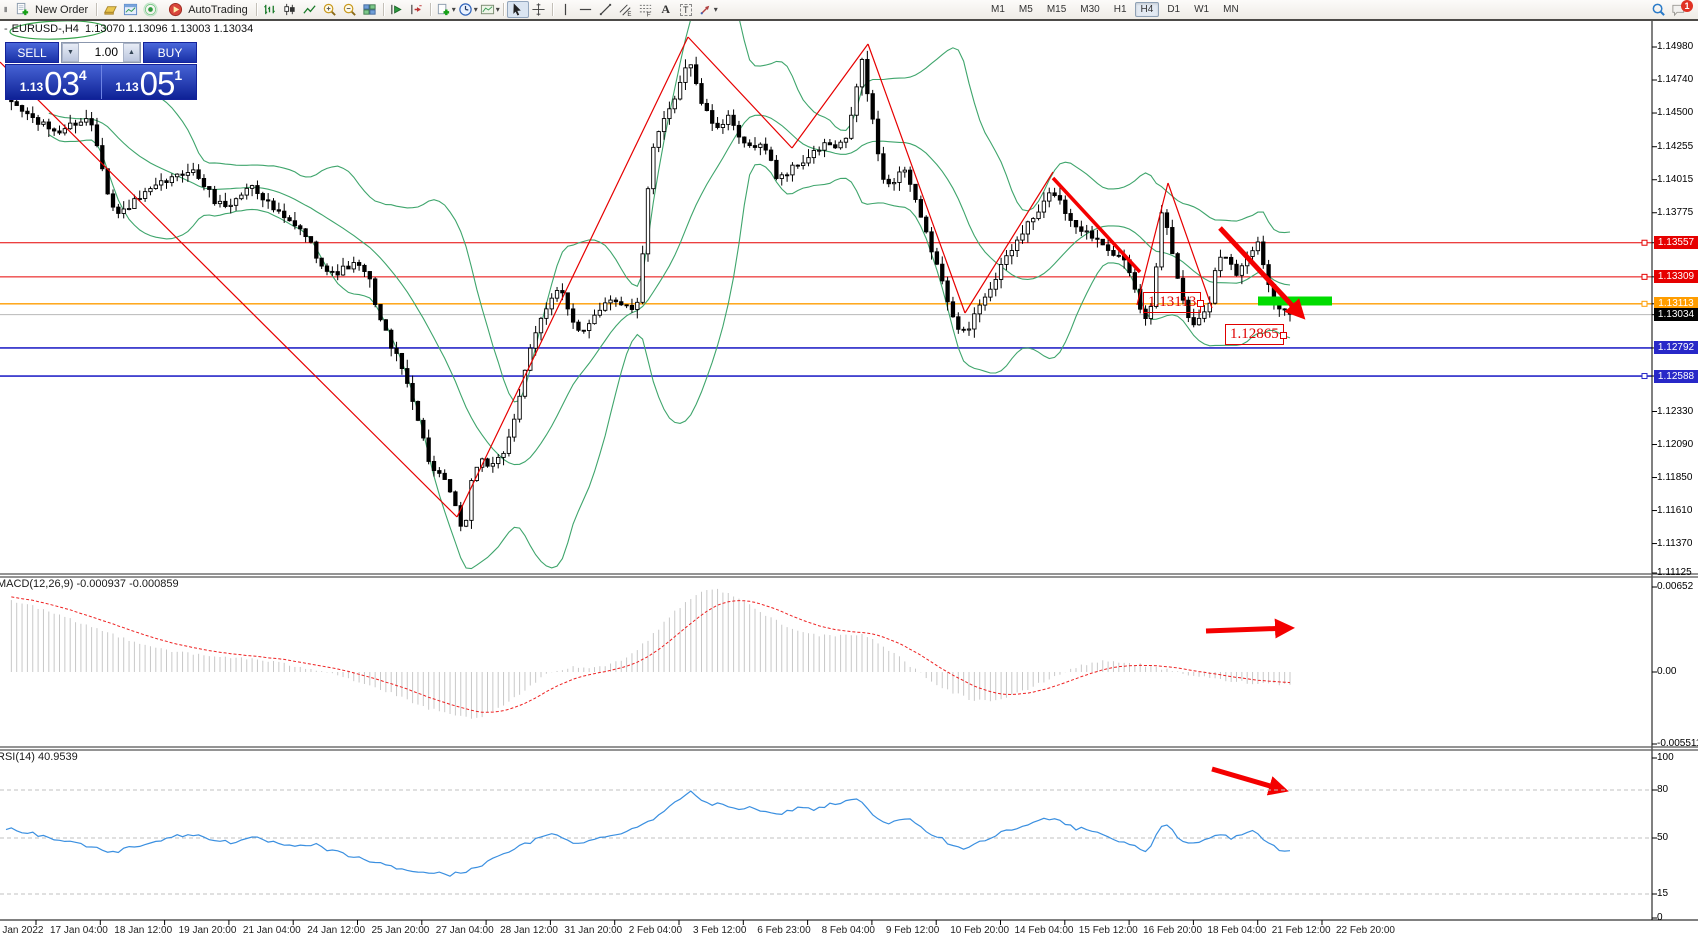 The height and width of the screenshot is (941, 1698). I want to click on line-chart-icon, so click(310, 9).